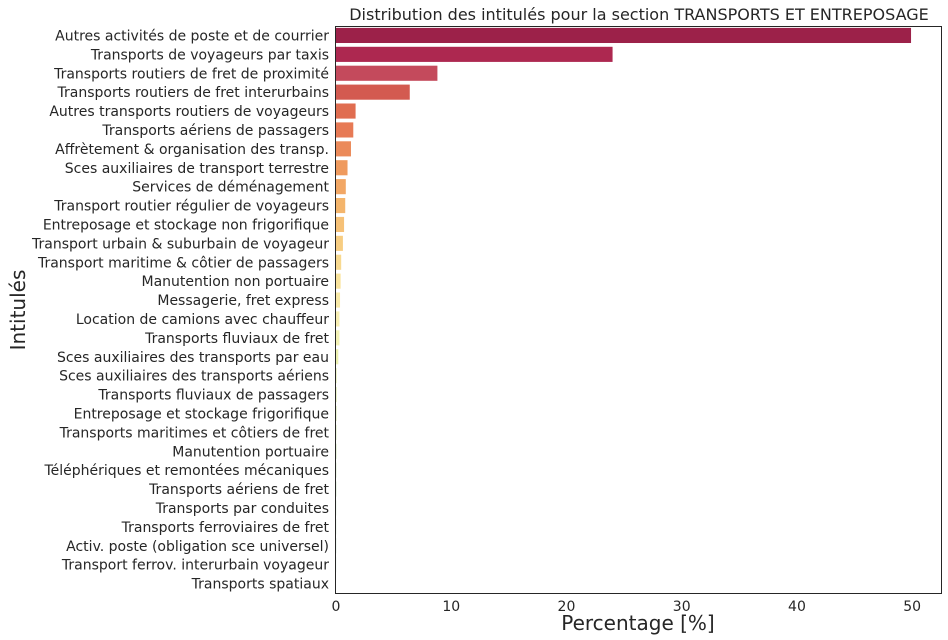  Describe the element at coordinates (192, 150) in the screenshot. I see `y-tick-label: Affrètement & organisation des transp.` at that location.